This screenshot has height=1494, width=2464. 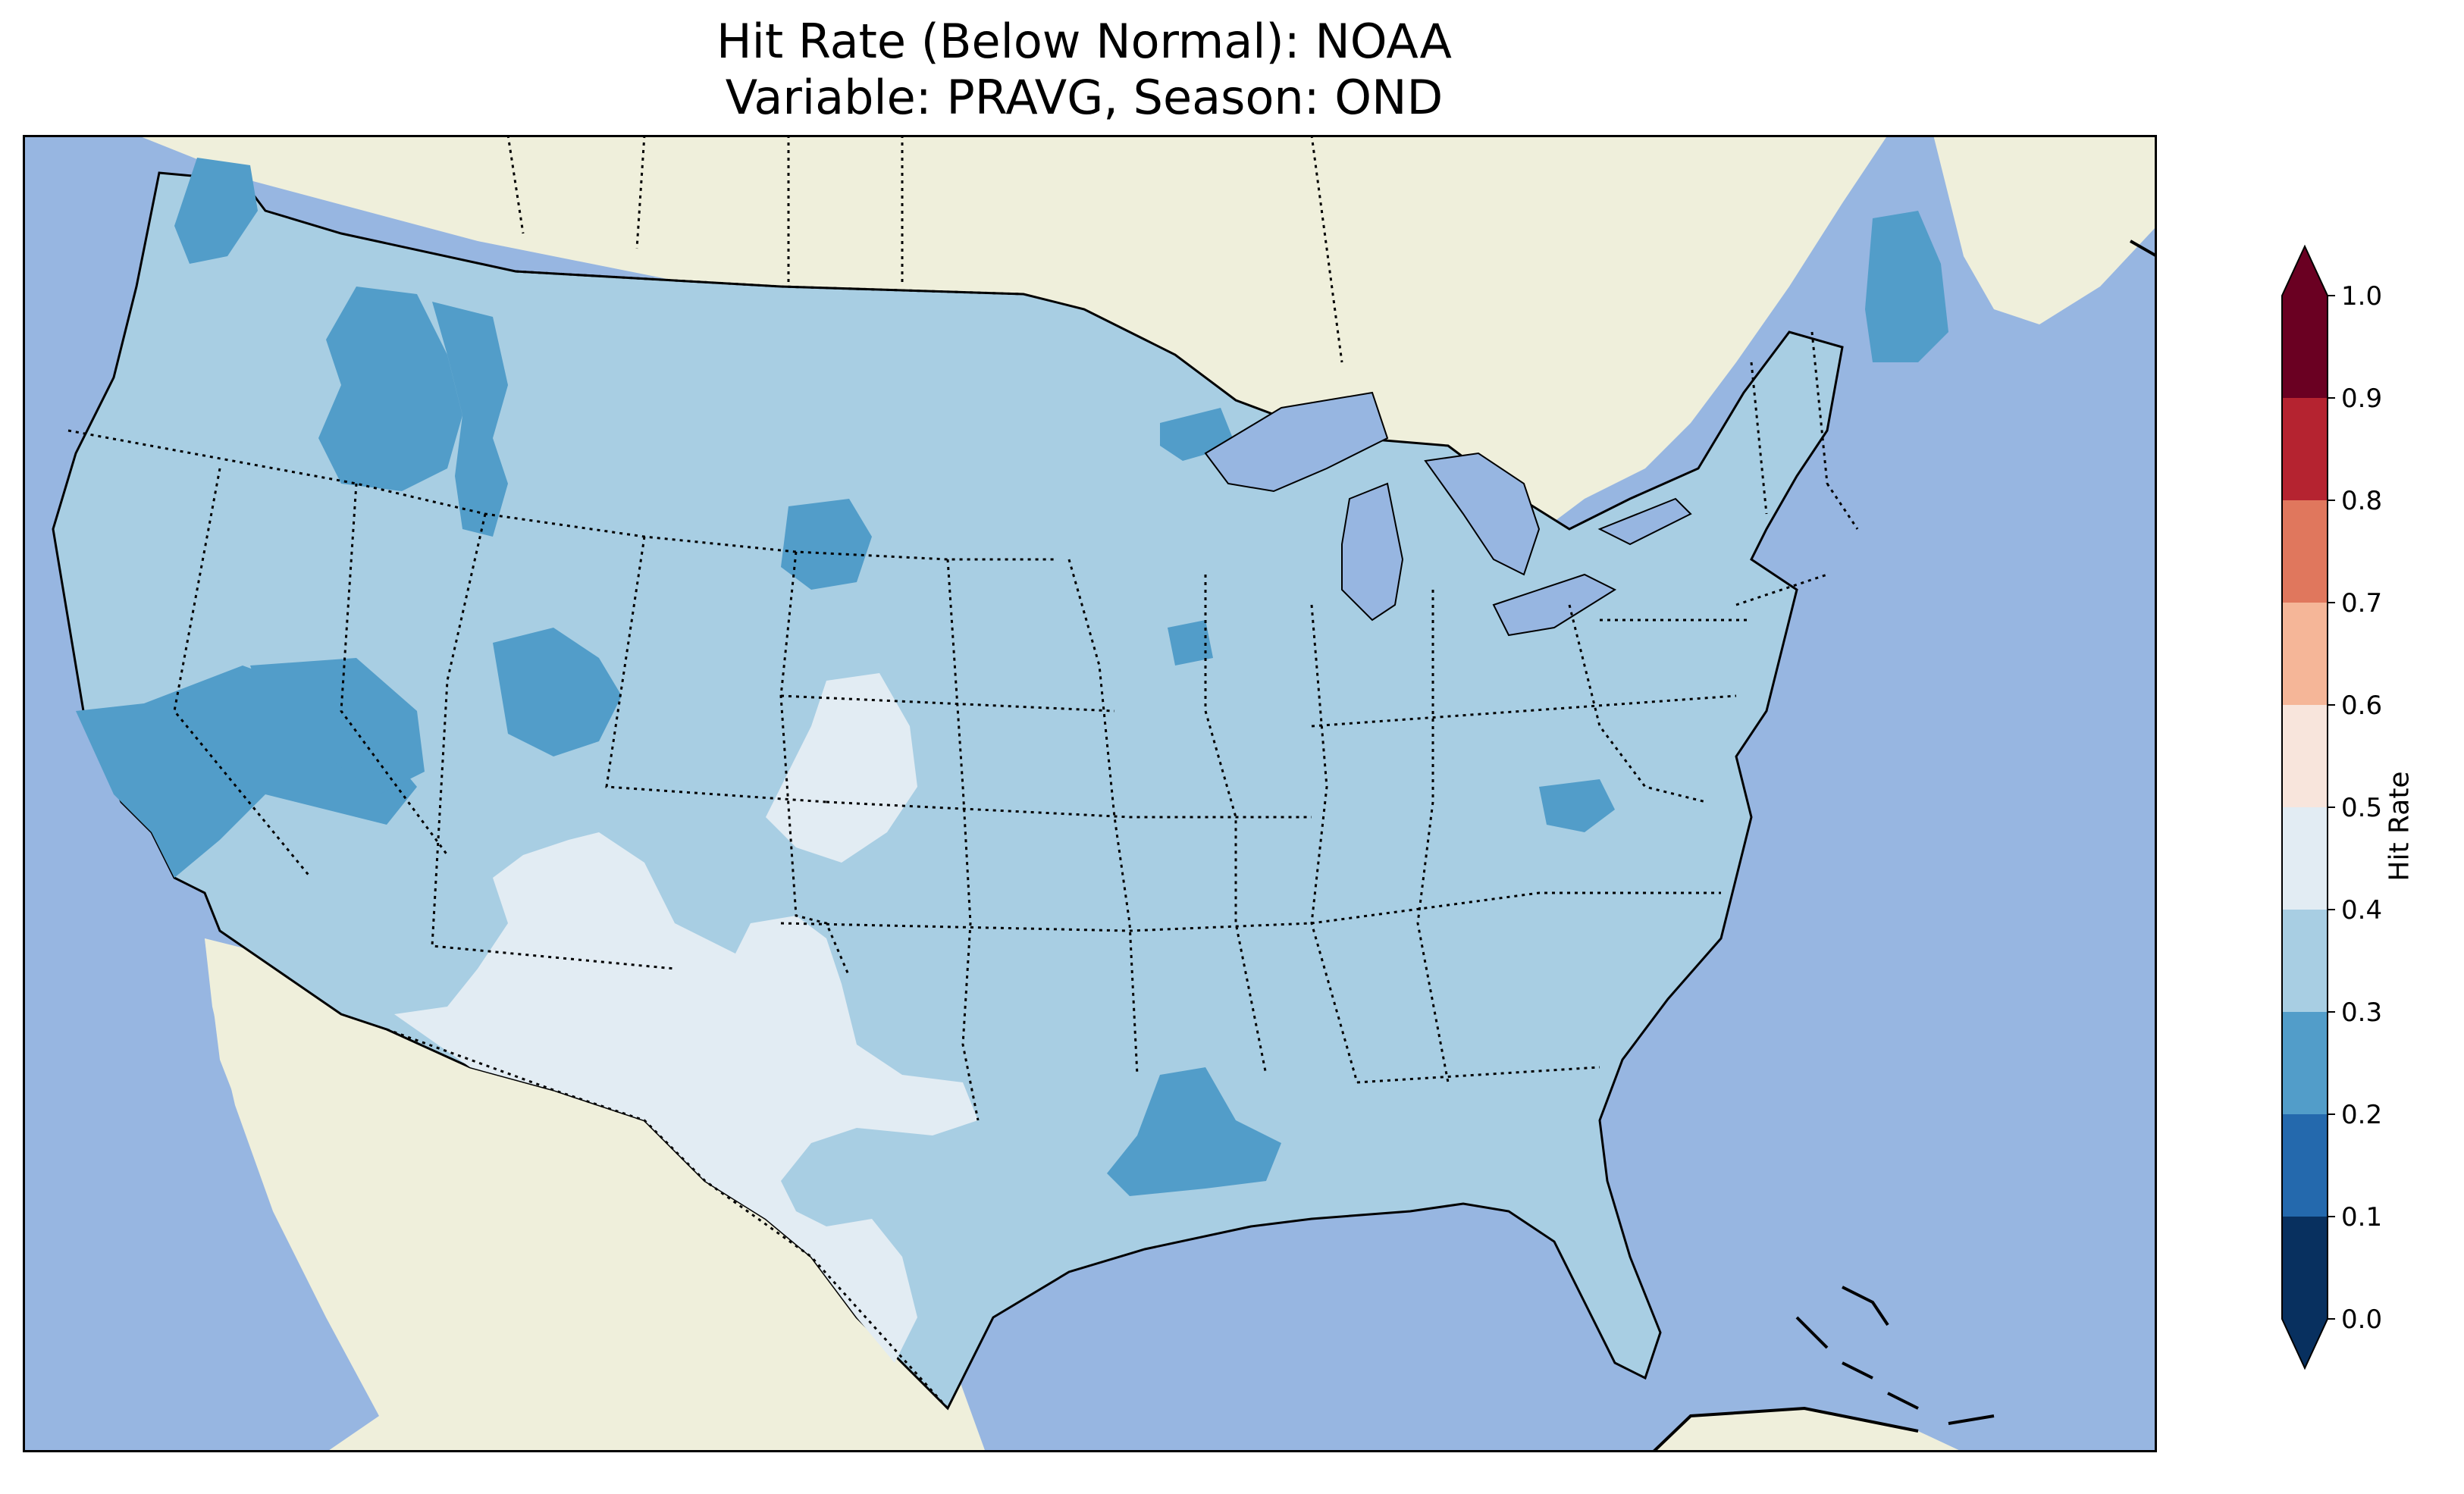 What do you see at coordinates (557, 692) in the screenshot?
I see `region-utah-band-0.2-0.3` at bounding box center [557, 692].